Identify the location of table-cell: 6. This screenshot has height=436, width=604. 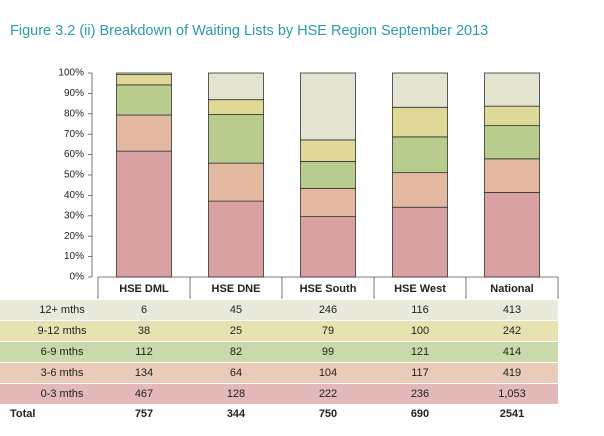
(144, 310).